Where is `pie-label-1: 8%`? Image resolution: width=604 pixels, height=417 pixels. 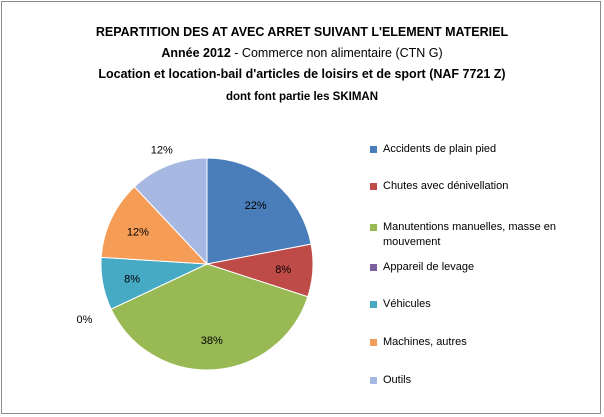 pie-label-1: 8% is located at coordinates (283, 270).